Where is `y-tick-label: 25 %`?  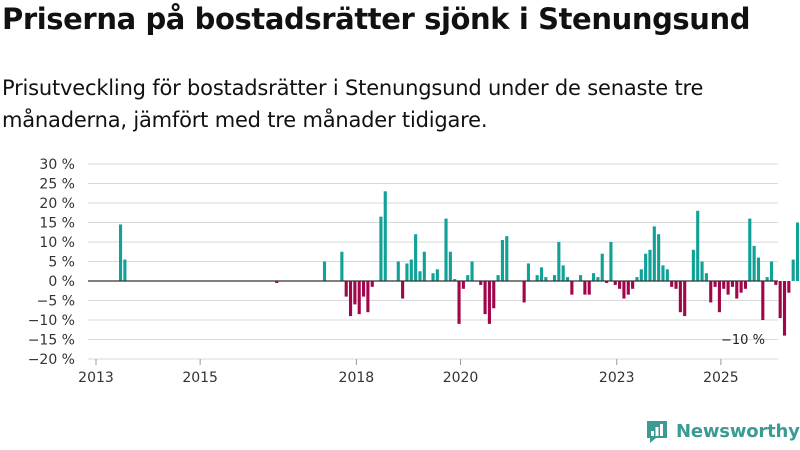
y-tick-label: 25 % is located at coordinates (57, 185).